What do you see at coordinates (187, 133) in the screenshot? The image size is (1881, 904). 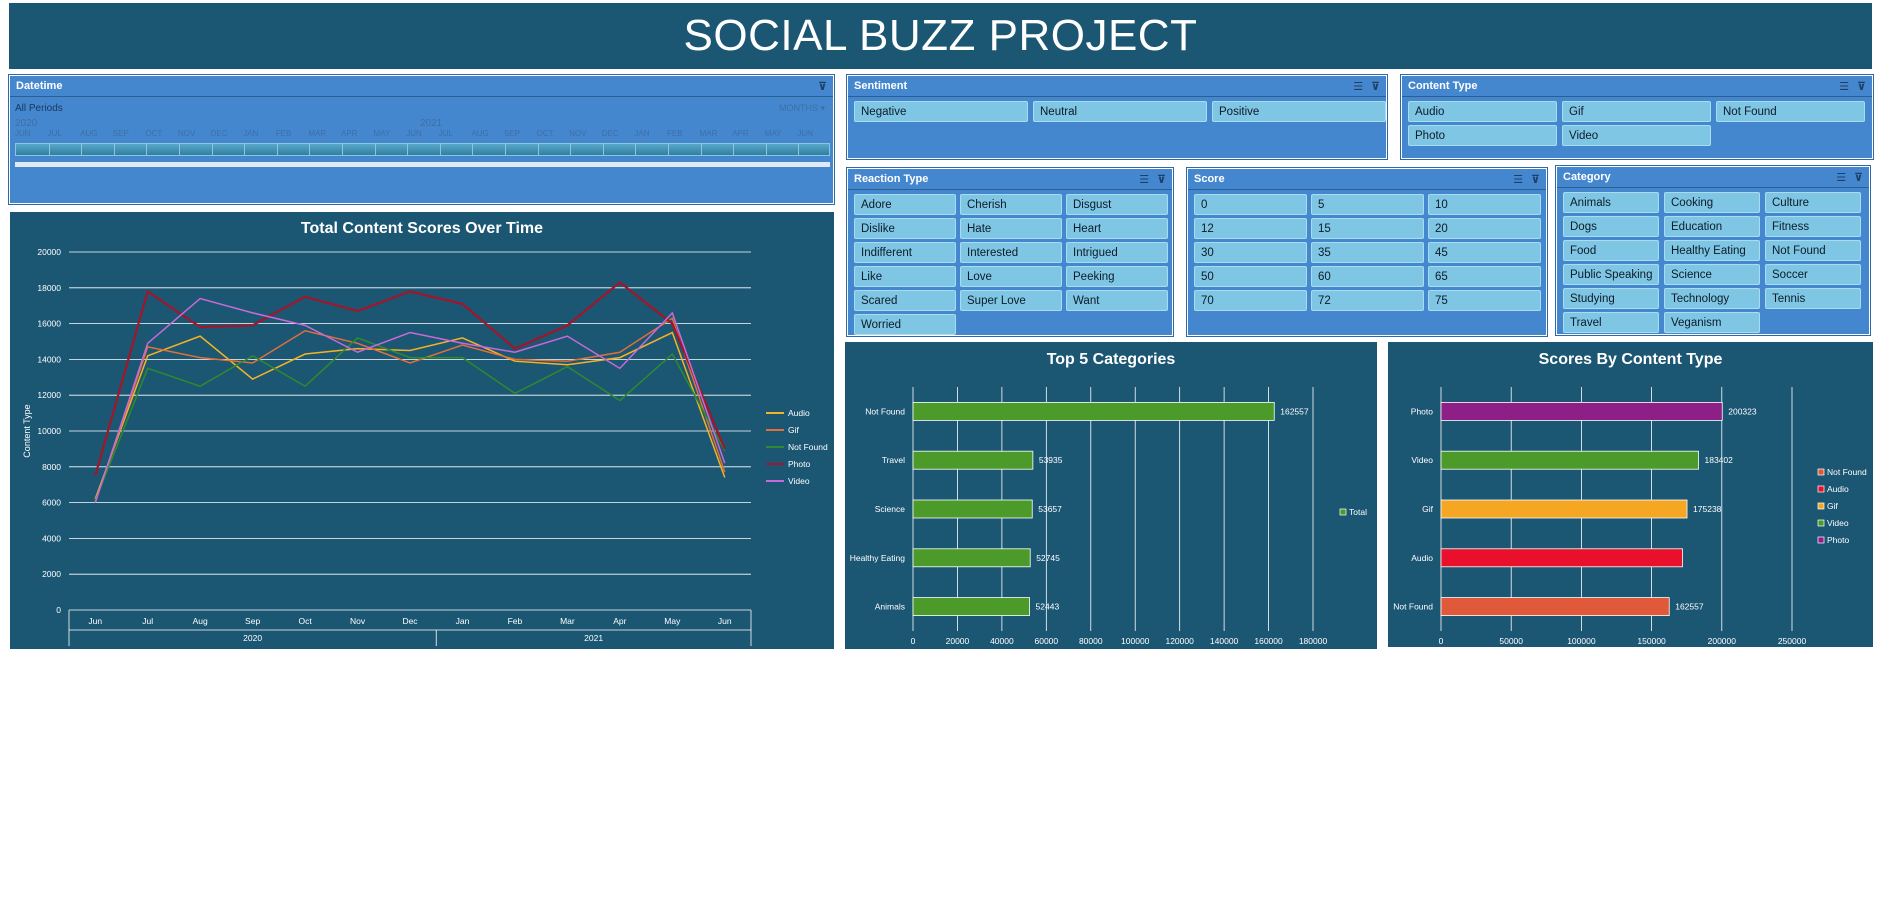 I see `timeline-month-label: NOV` at bounding box center [187, 133].